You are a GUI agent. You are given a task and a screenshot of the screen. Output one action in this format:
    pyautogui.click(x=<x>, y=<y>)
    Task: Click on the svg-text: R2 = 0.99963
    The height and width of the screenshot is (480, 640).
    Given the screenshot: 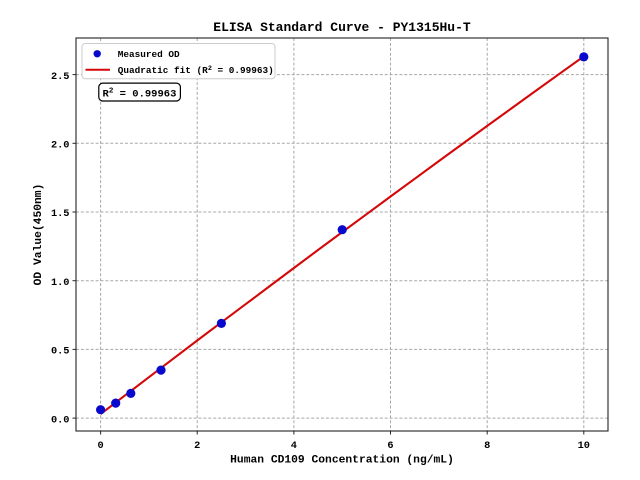 What is the action you would take?
    pyautogui.click(x=140, y=94)
    